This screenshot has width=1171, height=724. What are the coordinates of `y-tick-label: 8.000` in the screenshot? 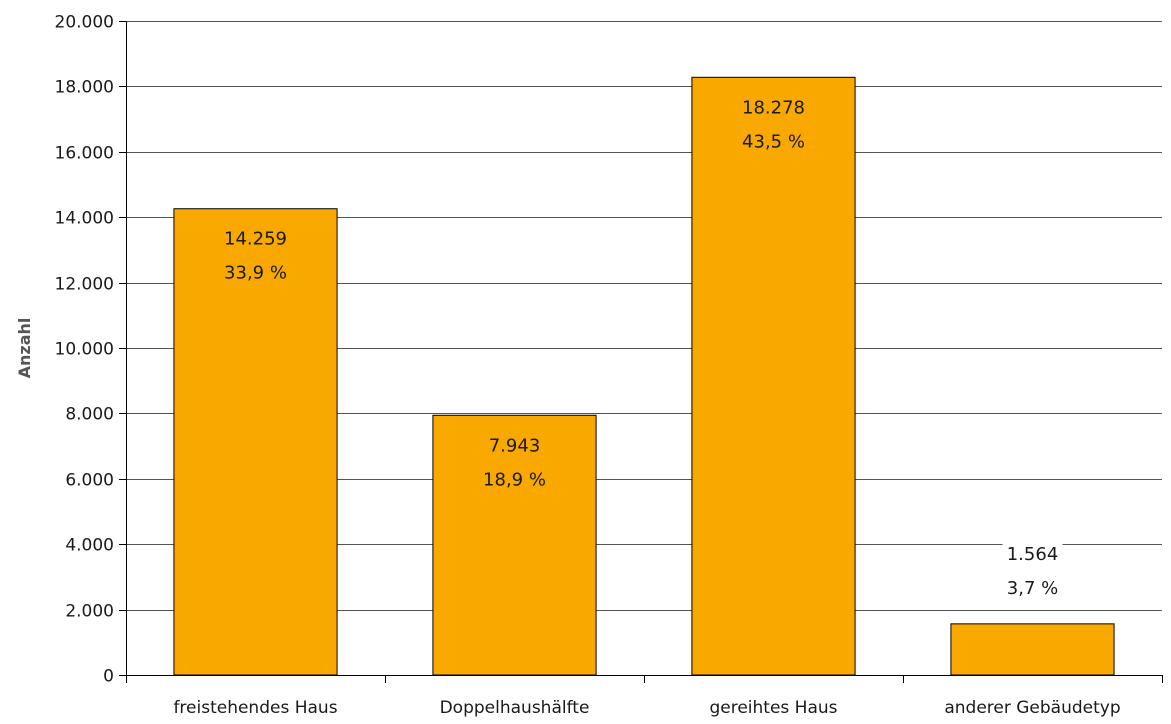 It's located at (89, 415).